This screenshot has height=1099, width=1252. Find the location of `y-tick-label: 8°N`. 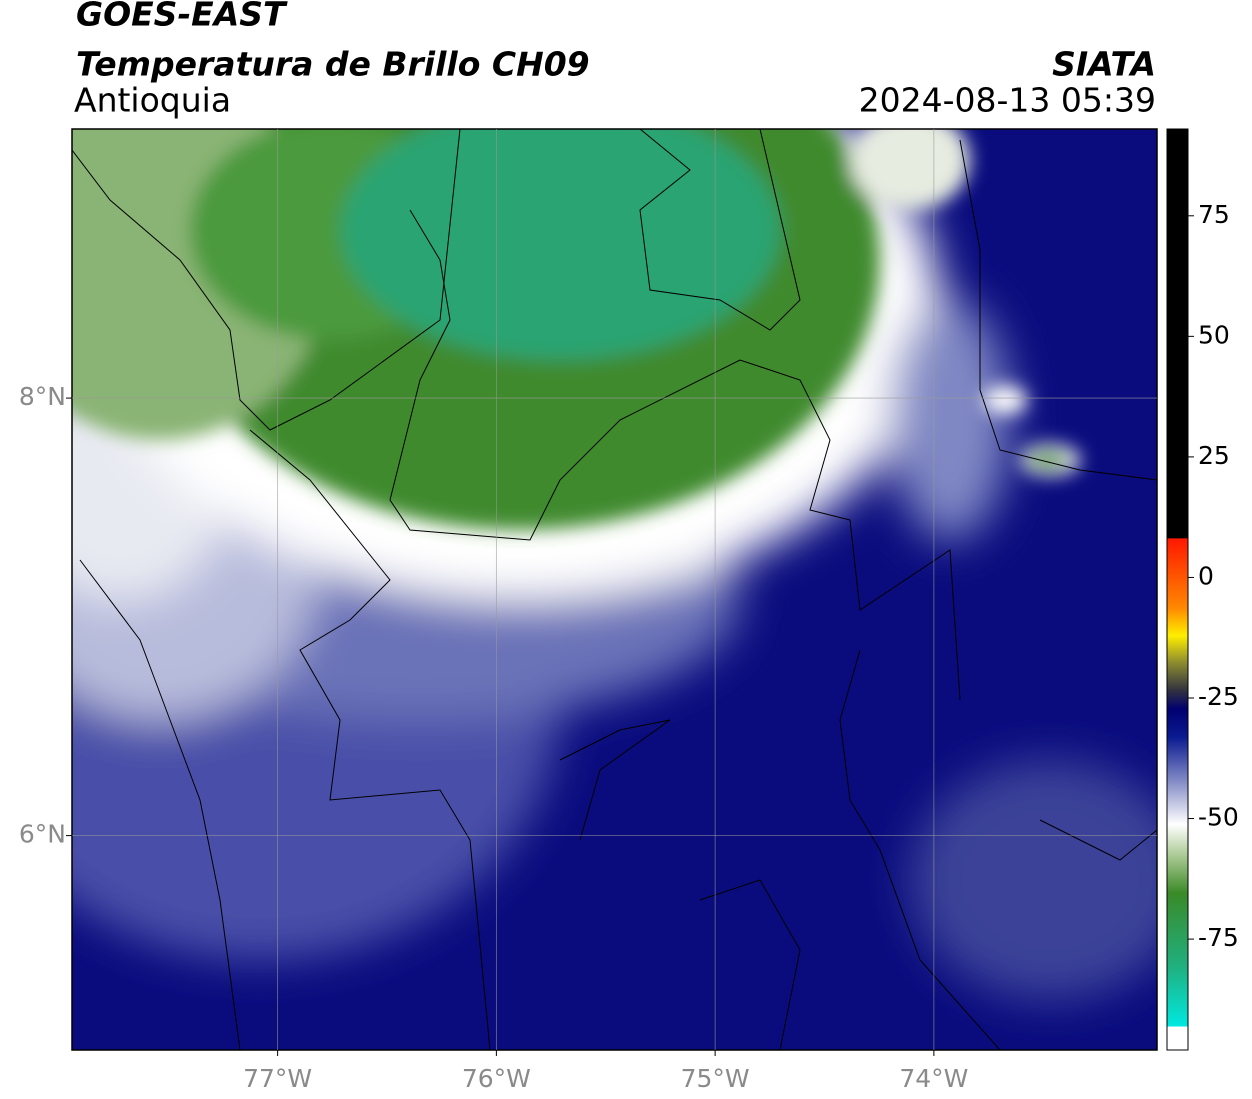

y-tick-label: 8°N is located at coordinates (42, 396).